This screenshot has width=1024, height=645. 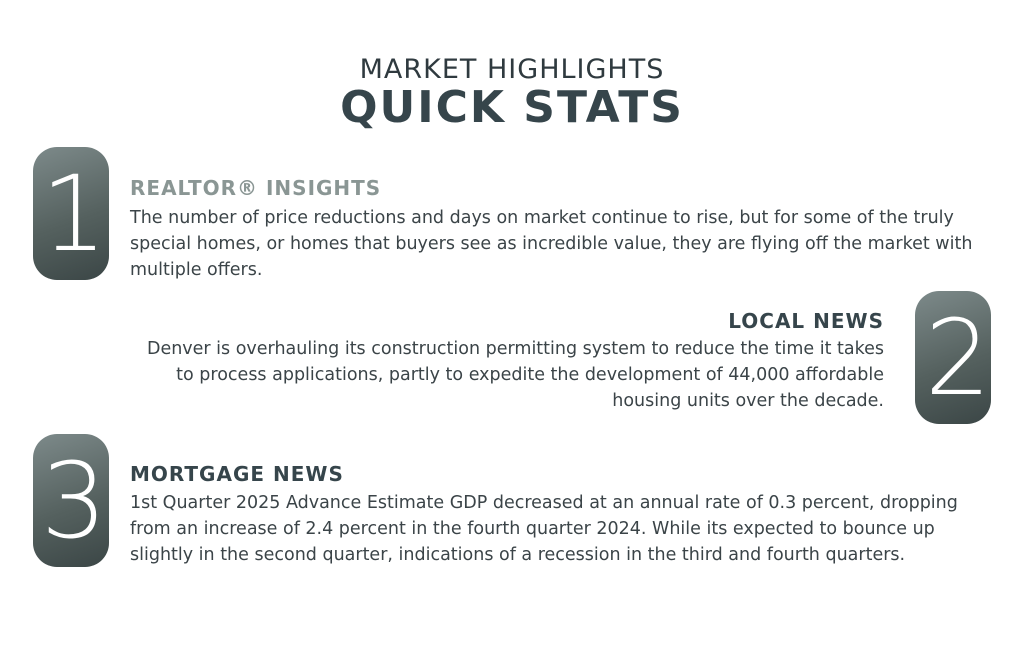 I want to click on section-title-mortgage-news: MORTGAGE NEWS, so click(x=237, y=474).